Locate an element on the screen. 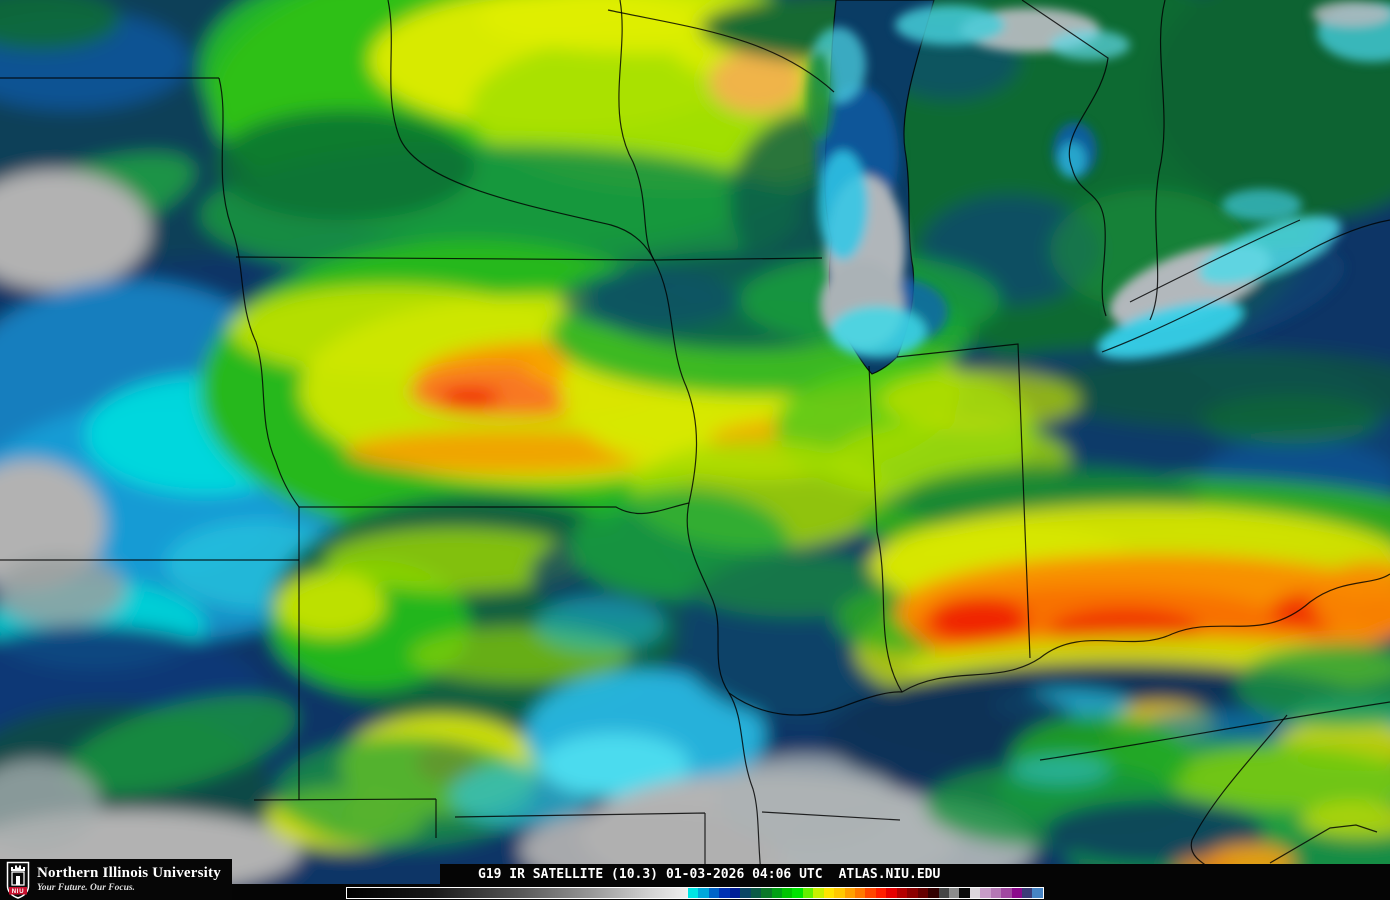 The height and width of the screenshot is (900, 1390). ir-temperature-colorbar is located at coordinates (695, 893).